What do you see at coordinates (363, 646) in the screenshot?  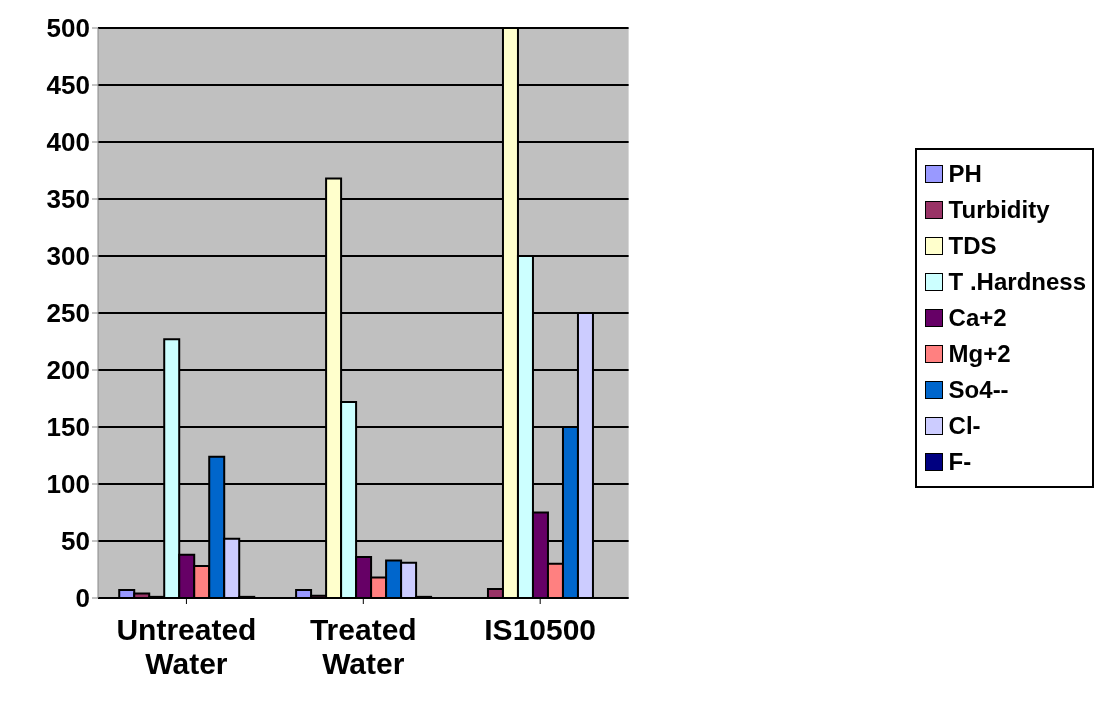 I see `x-tick-label: Treated Water` at bounding box center [363, 646].